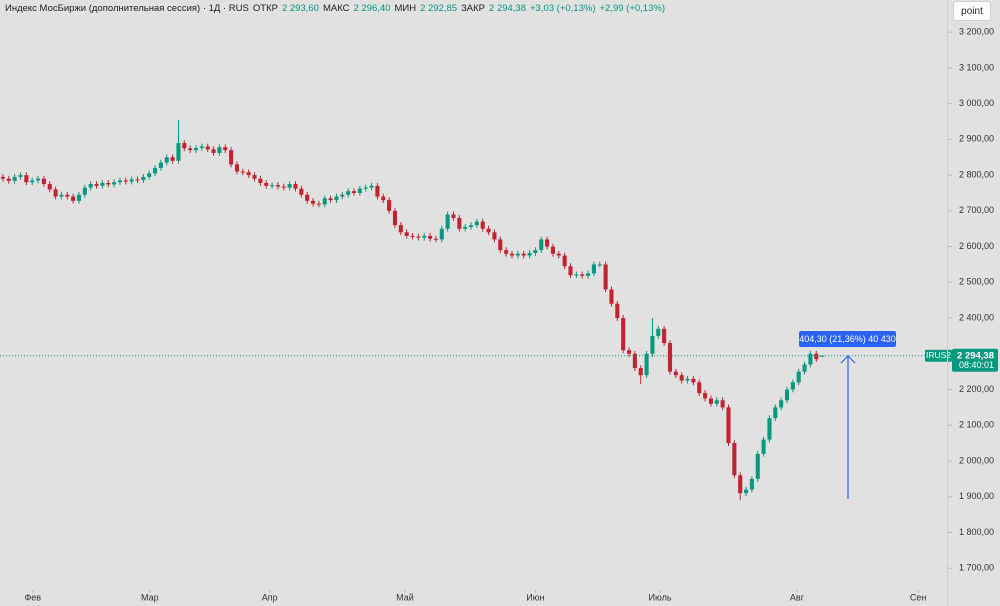 Image resolution: width=1000 pixels, height=606 pixels. I want to click on countdown: 08:40:01, so click(976, 365).